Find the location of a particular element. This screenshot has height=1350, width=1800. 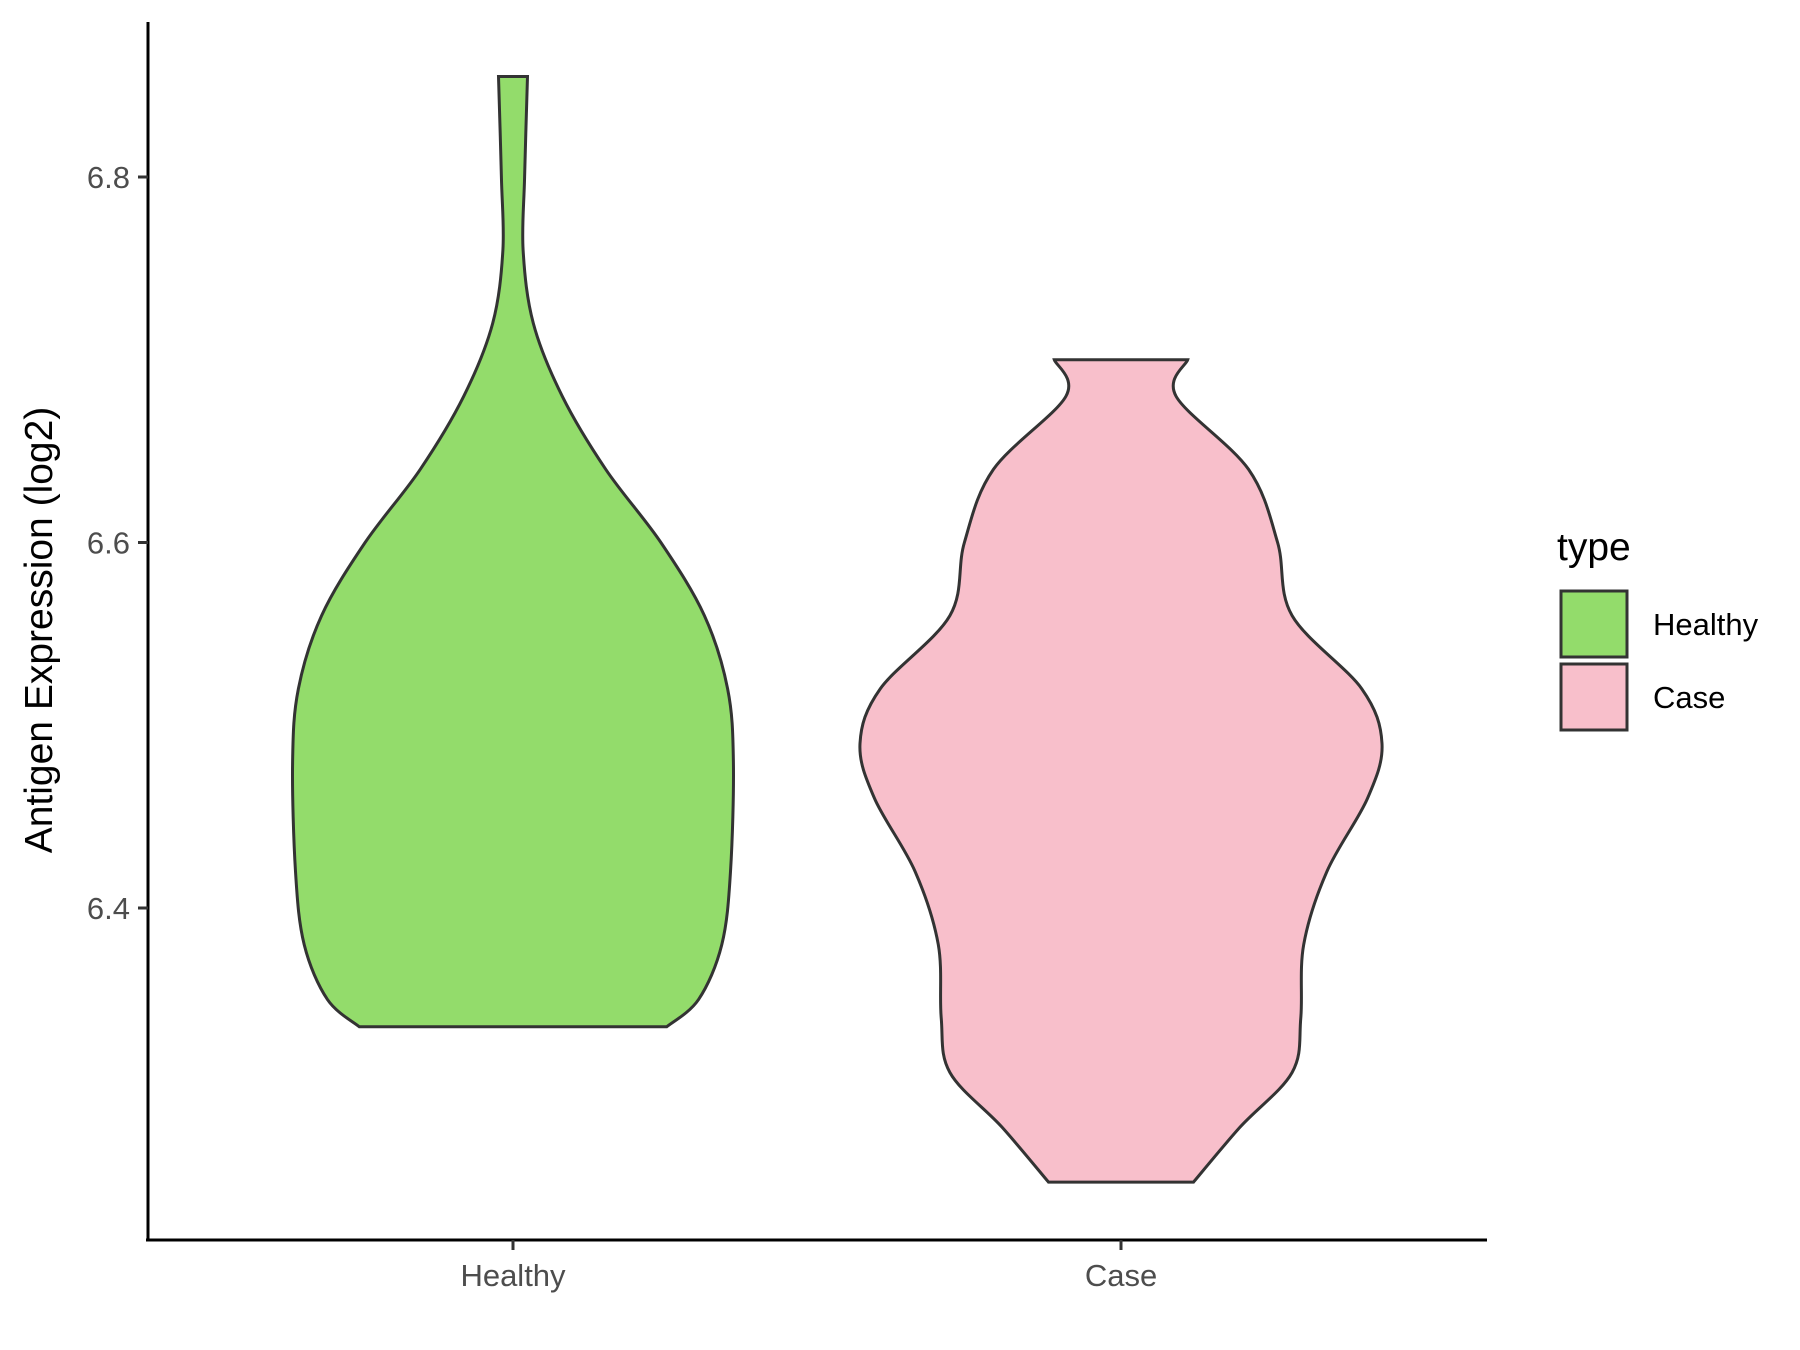

legend-label-case: Case is located at coordinates (1689, 697).